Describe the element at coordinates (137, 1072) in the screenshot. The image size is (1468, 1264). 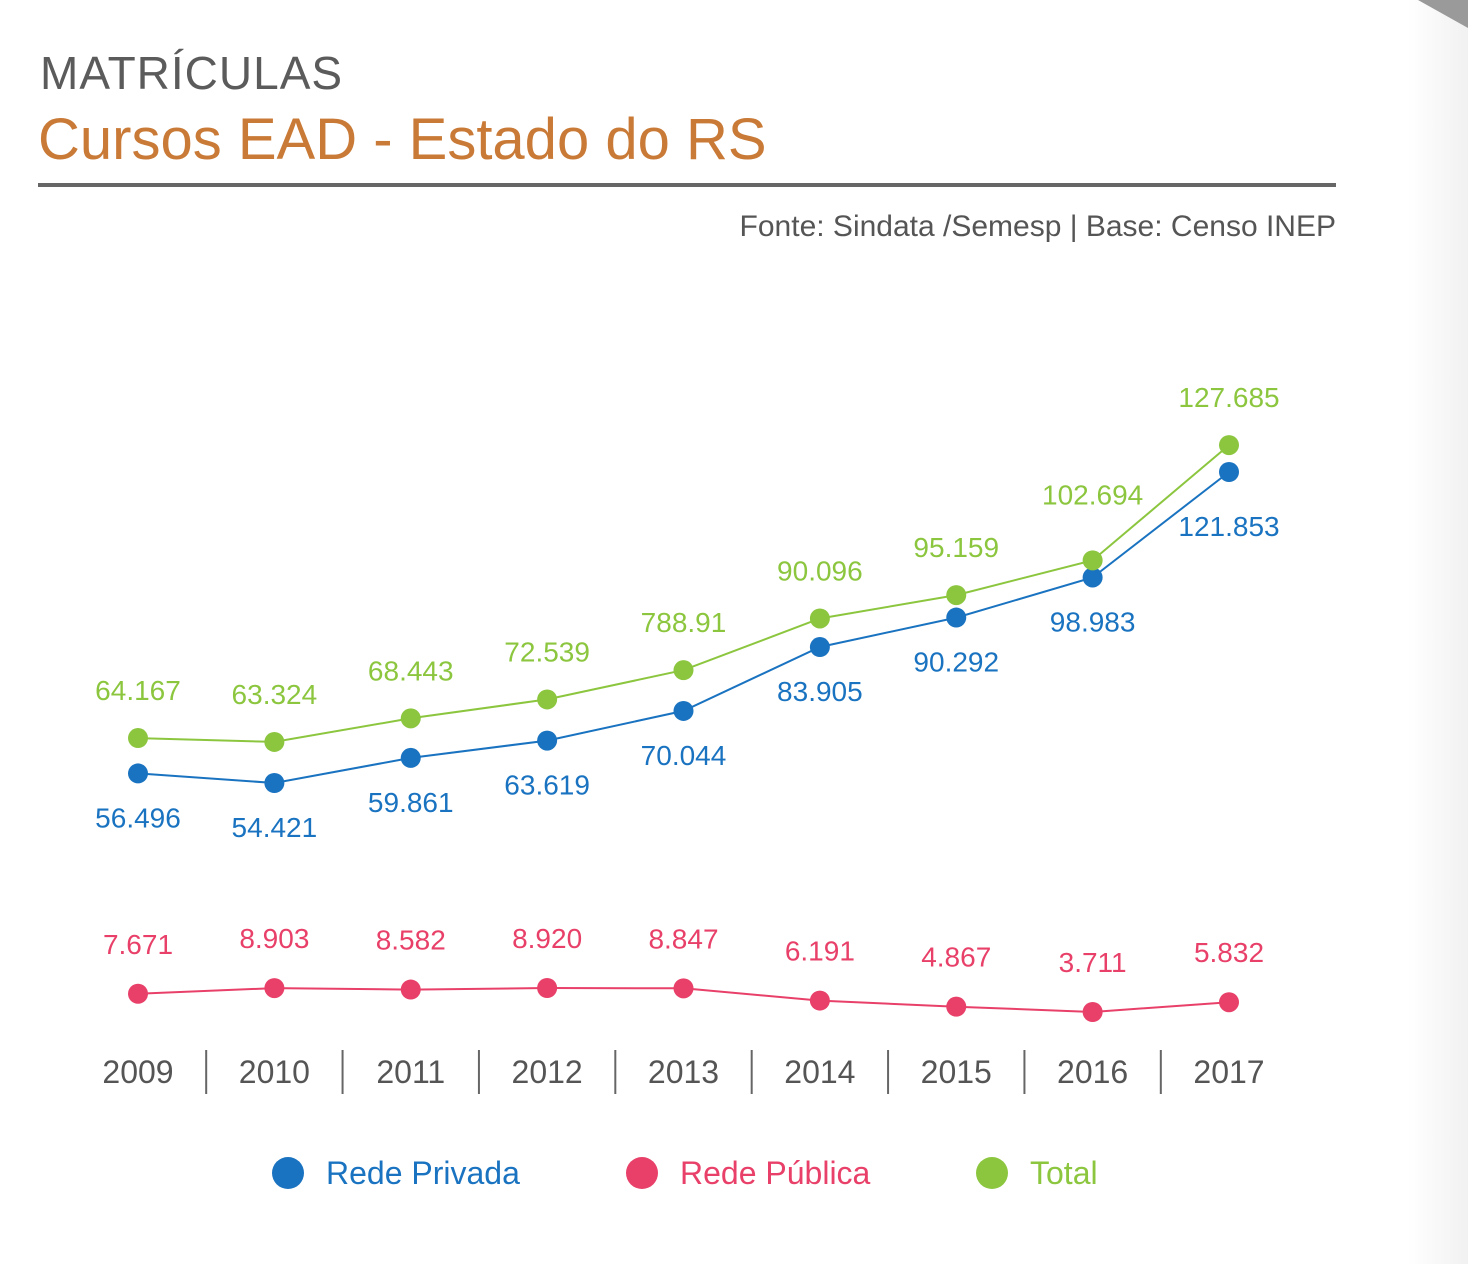
I see `x-tick-label: 2009` at that location.